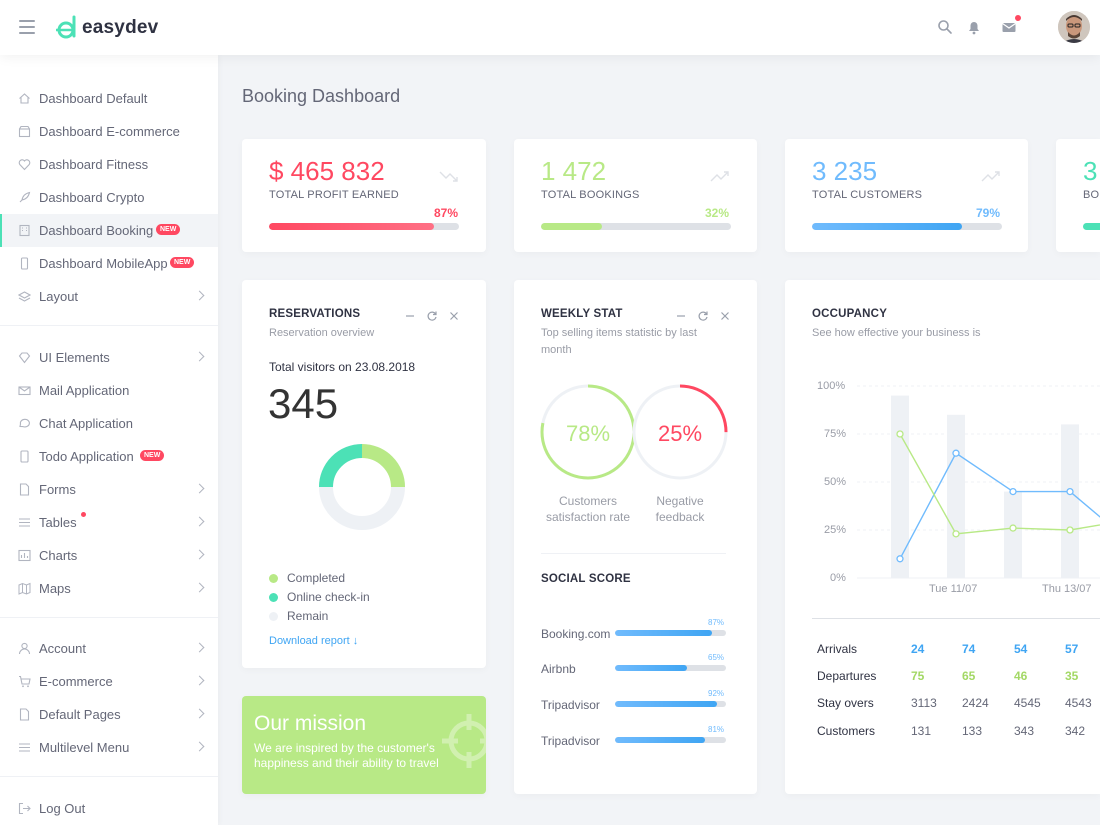  Describe the element at coordinates (945, 27) in the screenshot. I see `search-icon` at that location.